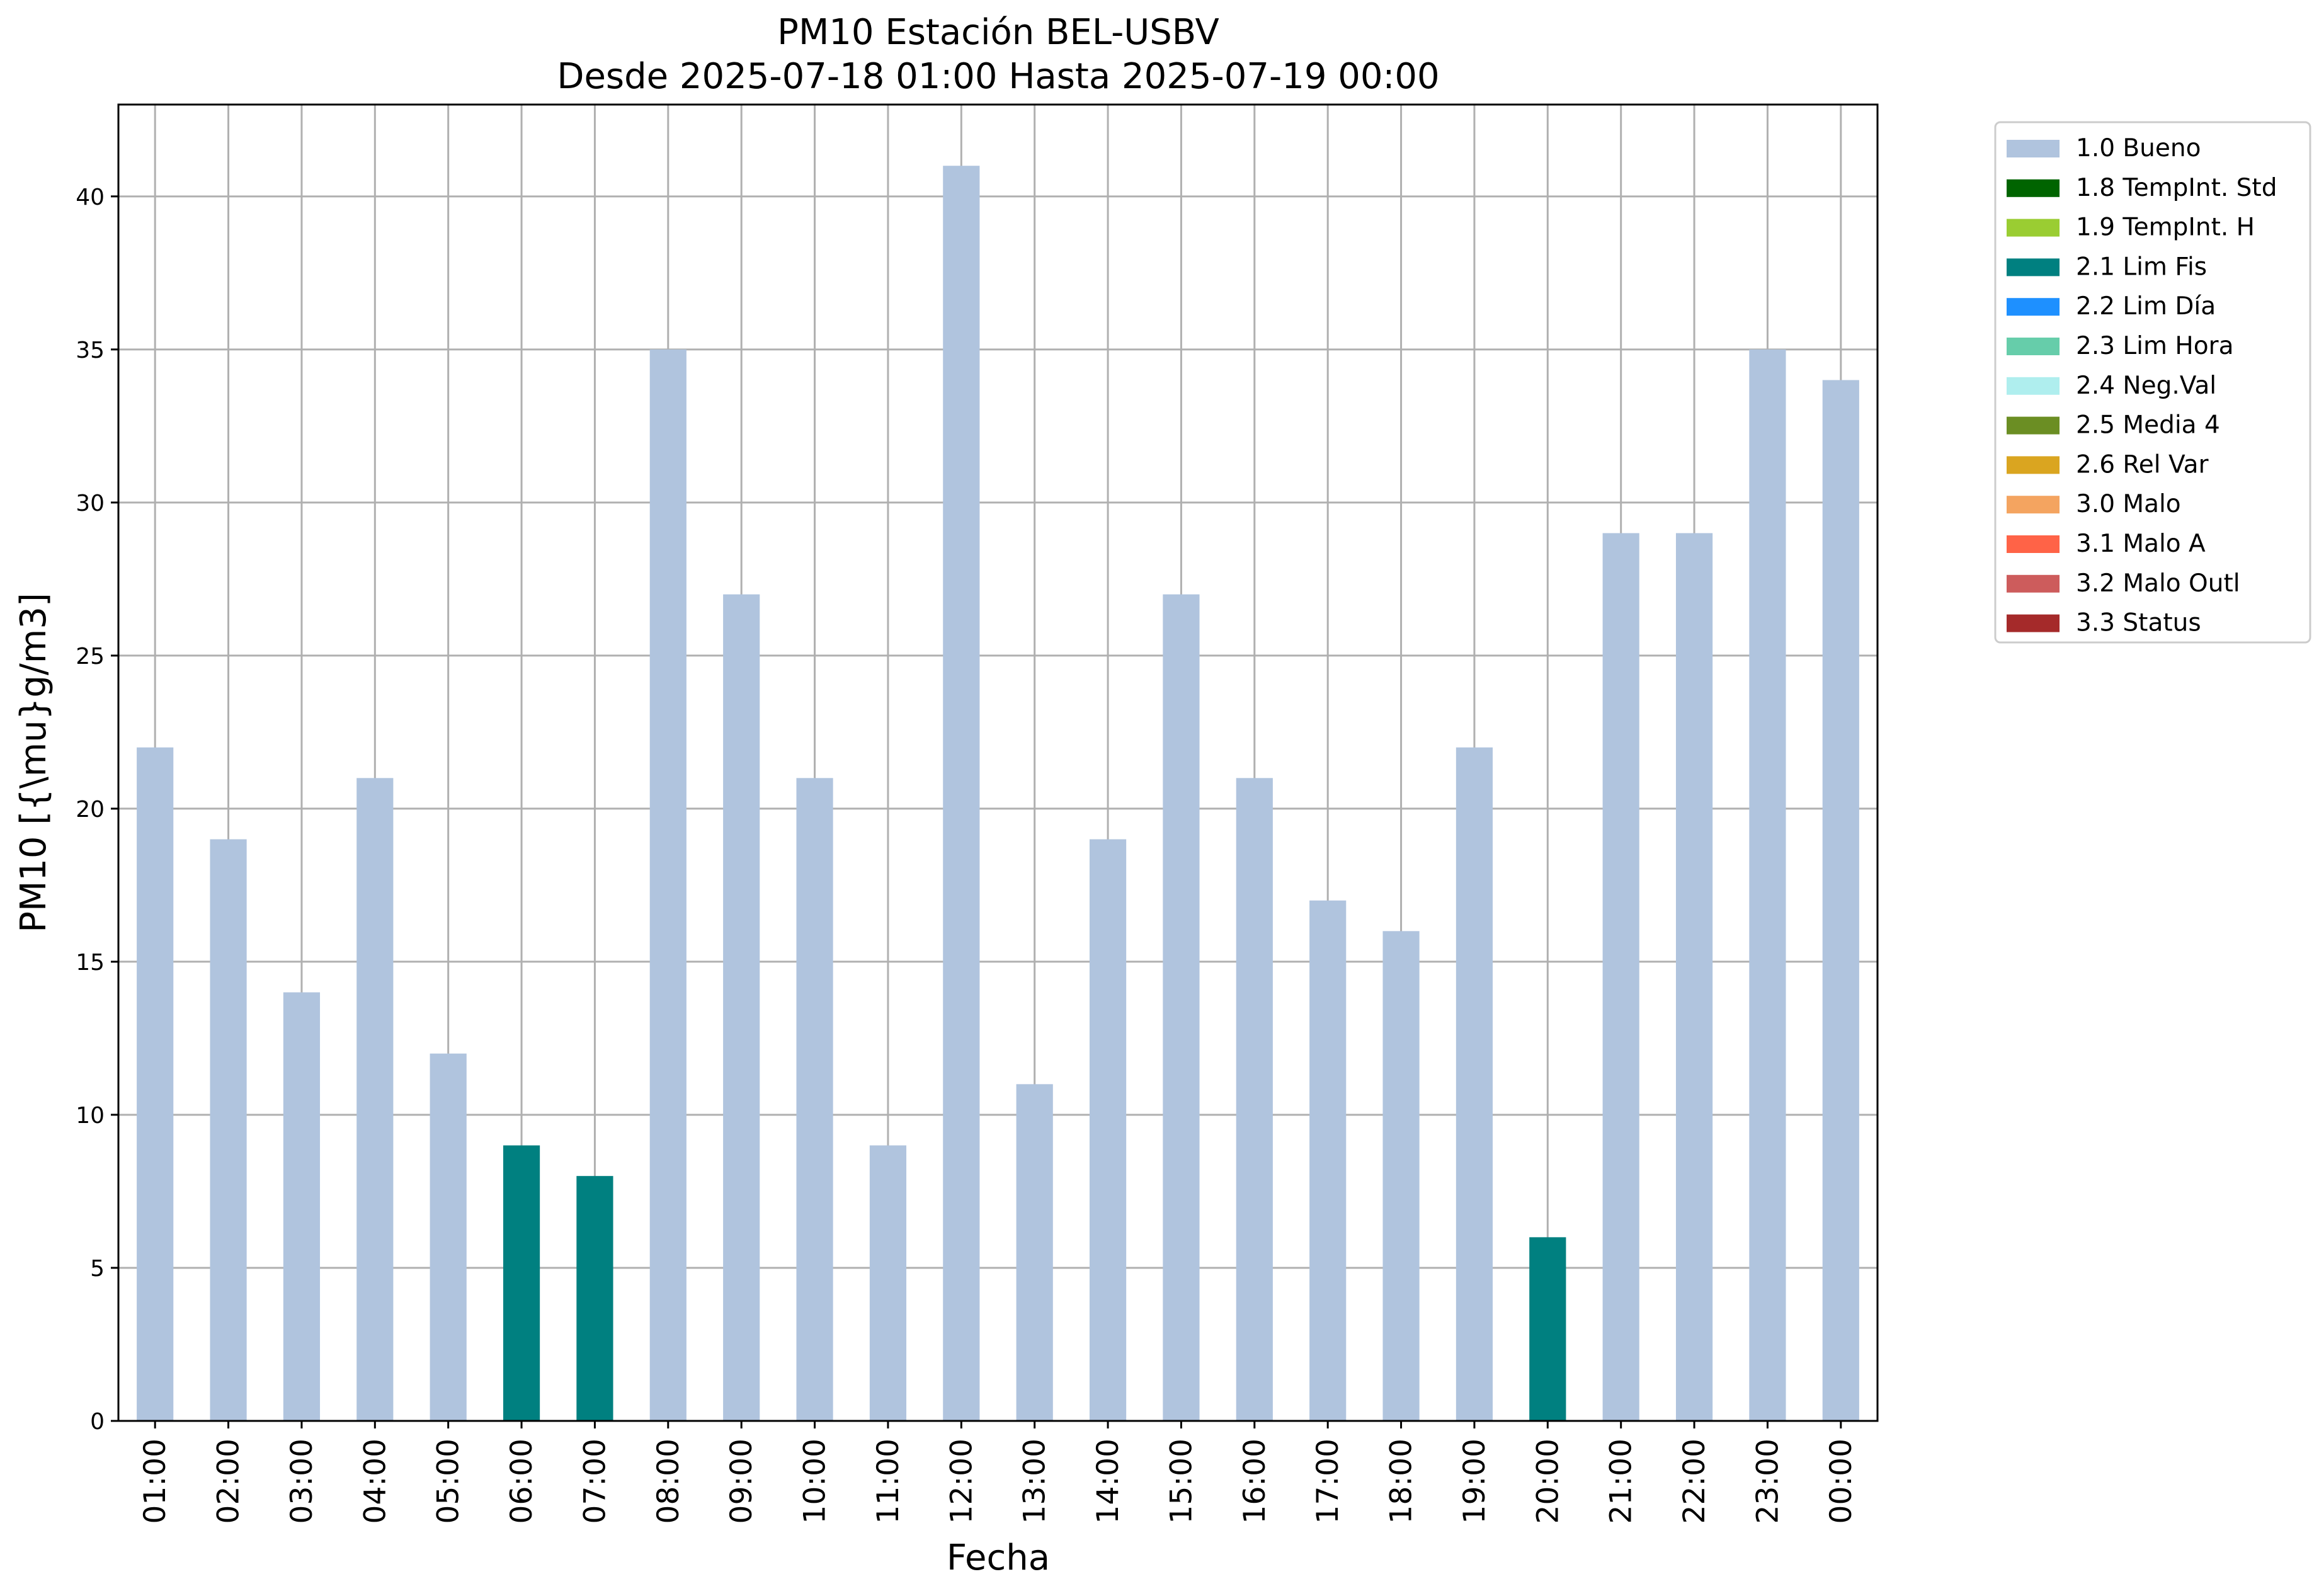 This screenshot has width=2319, height=1596. I want to click on legend-label: 2.6 Rel Var, so click(2142, 464).